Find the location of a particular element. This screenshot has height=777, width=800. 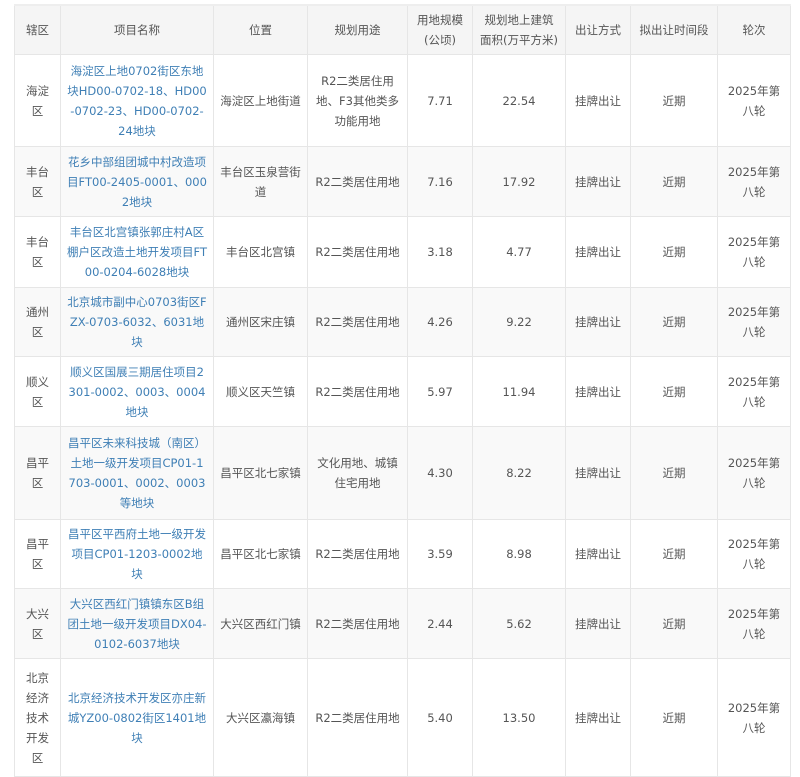

cell-land-area: 4.26 is located at coordinates (440, 322).